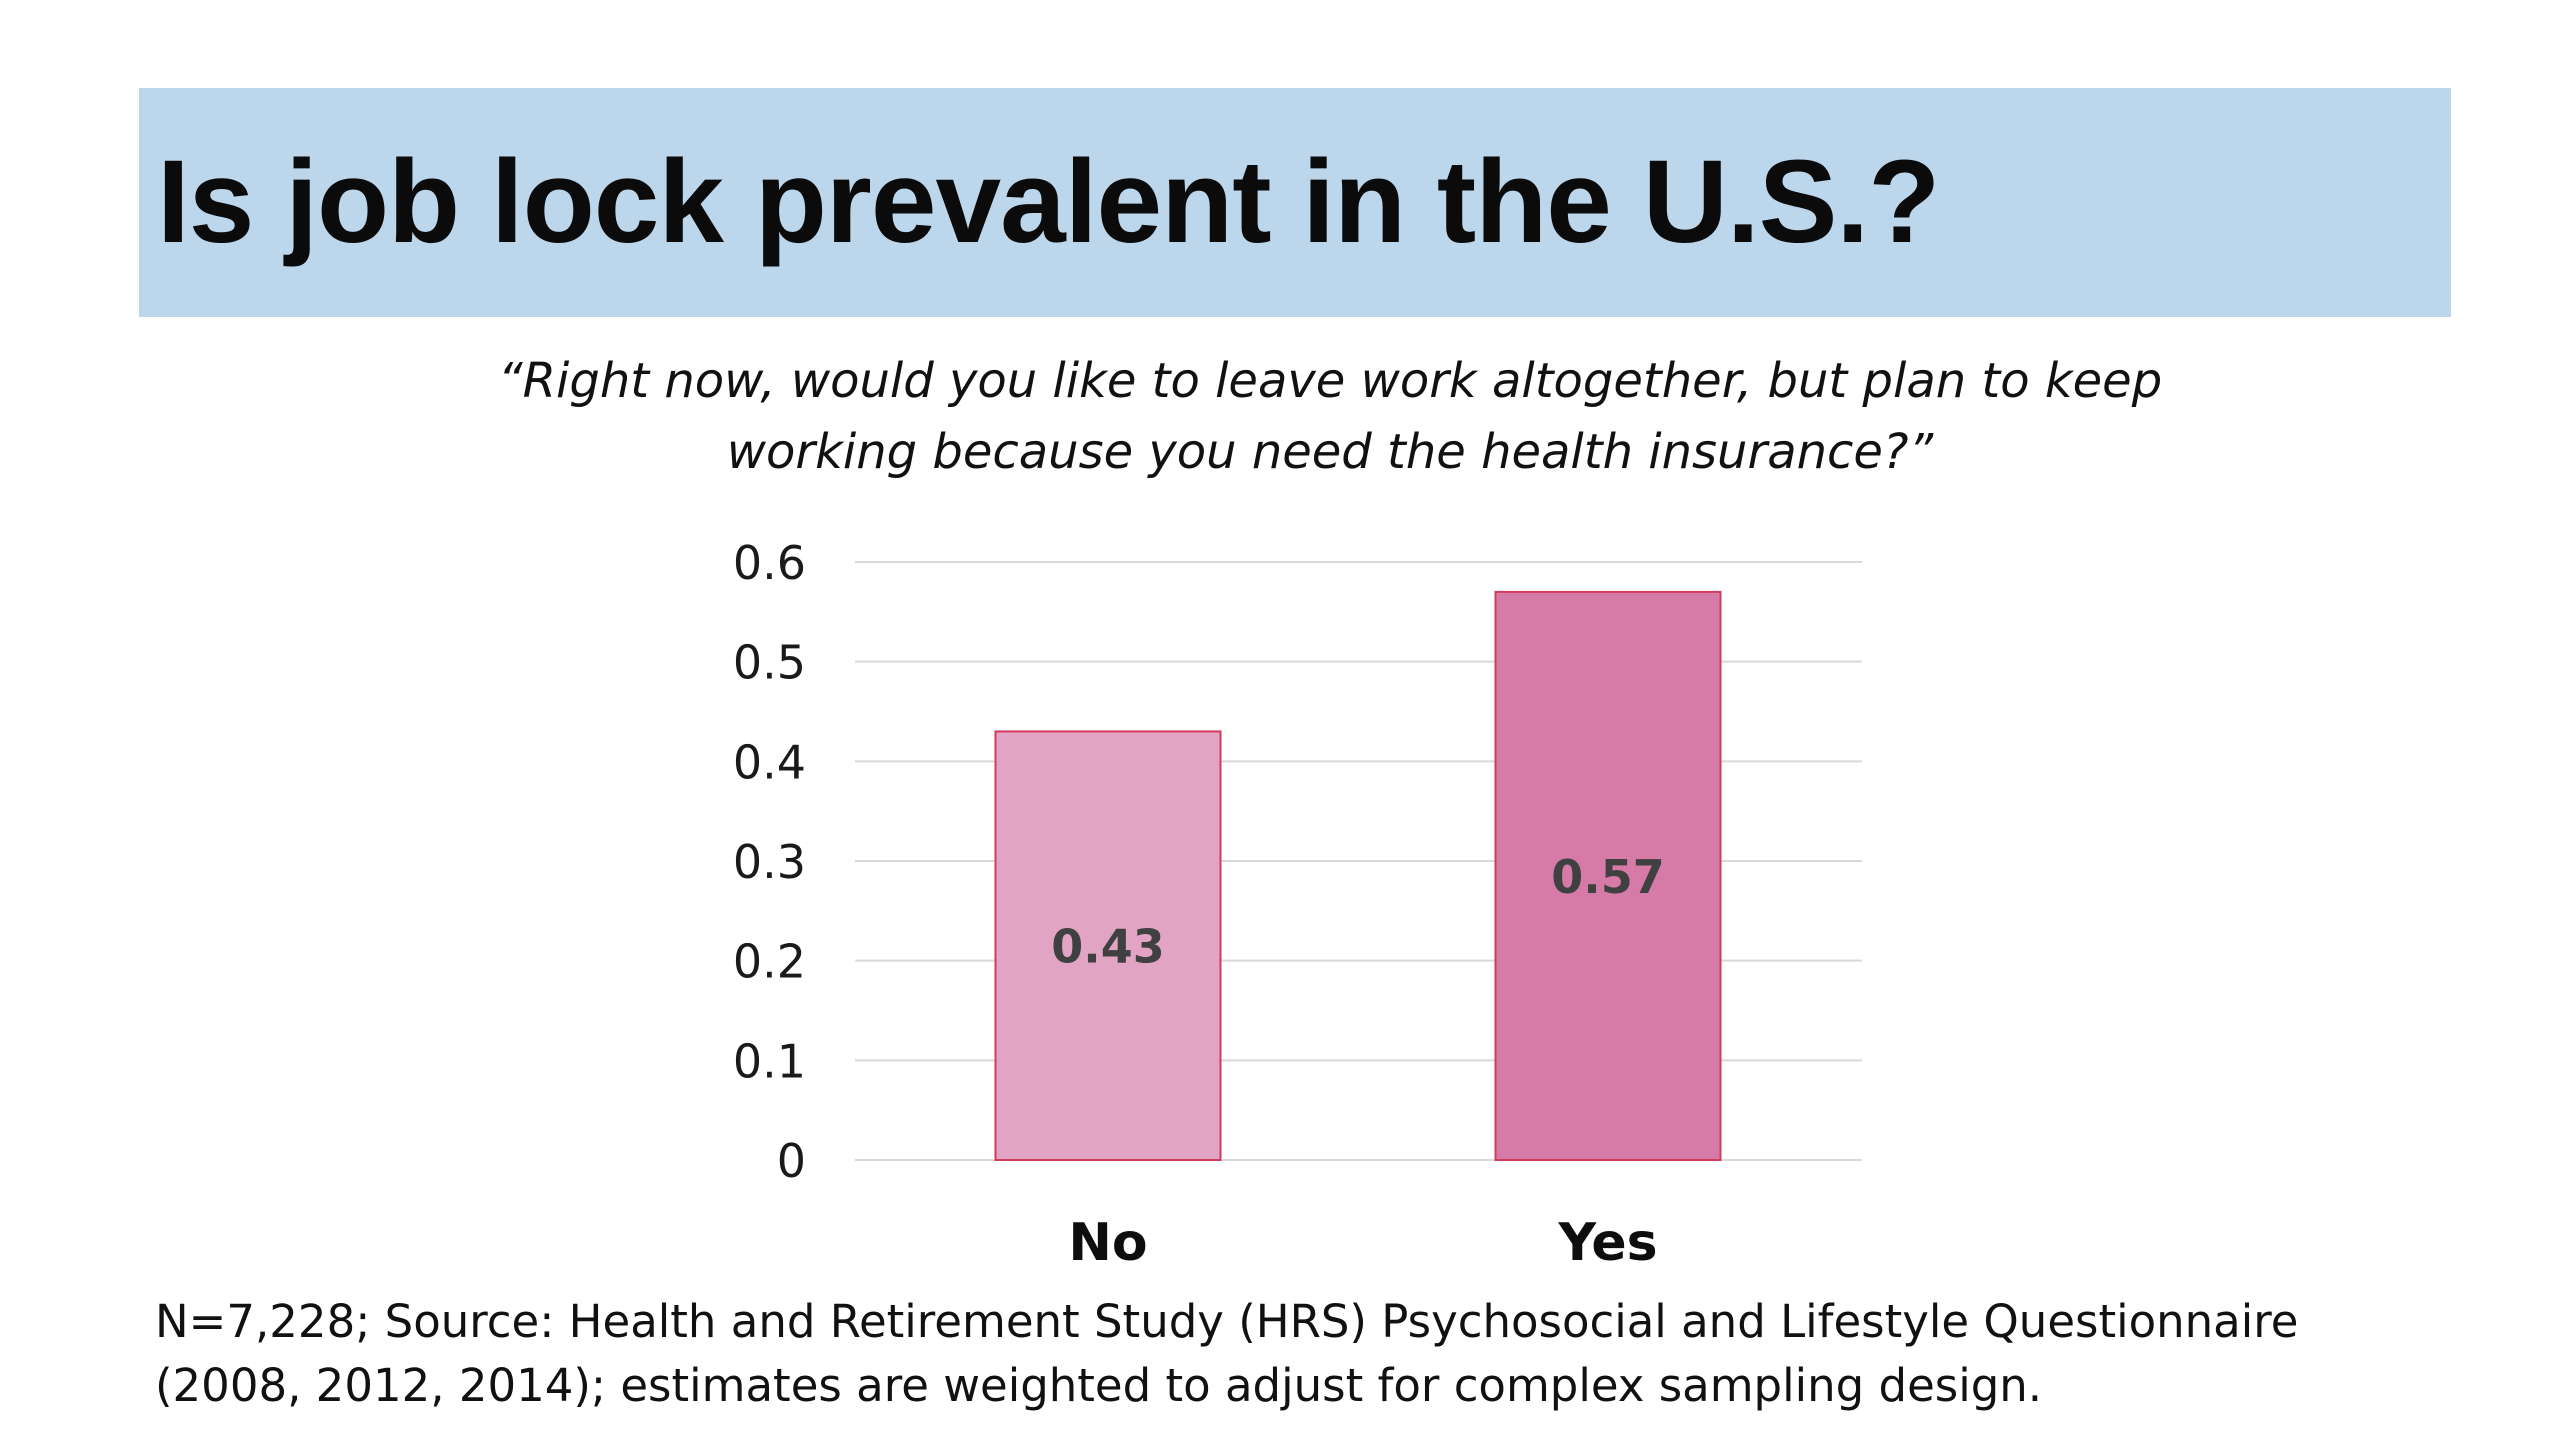  Describe the element at coordinates (791, 1161) in the screenshot. I see `y-tick-label: 0` at that location.